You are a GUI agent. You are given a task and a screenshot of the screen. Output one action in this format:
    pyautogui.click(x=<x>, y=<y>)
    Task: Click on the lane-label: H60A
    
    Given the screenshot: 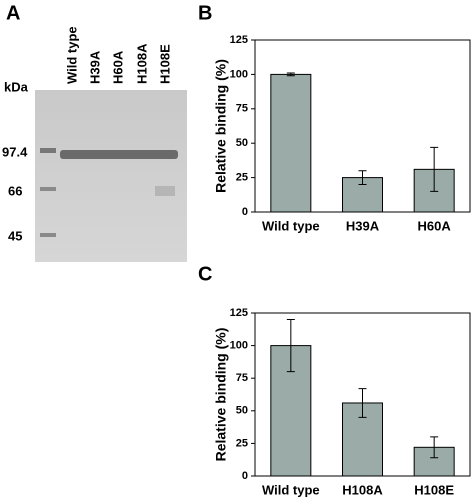 What is the action you would take?
    pyautogui.click(x=117, y=67)
    